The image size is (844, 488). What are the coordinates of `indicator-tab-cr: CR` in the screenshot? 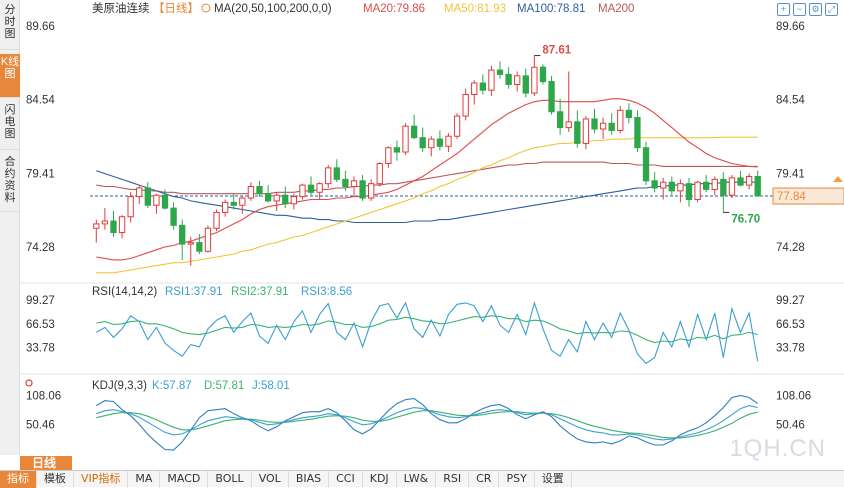 It's located at (484, 479).